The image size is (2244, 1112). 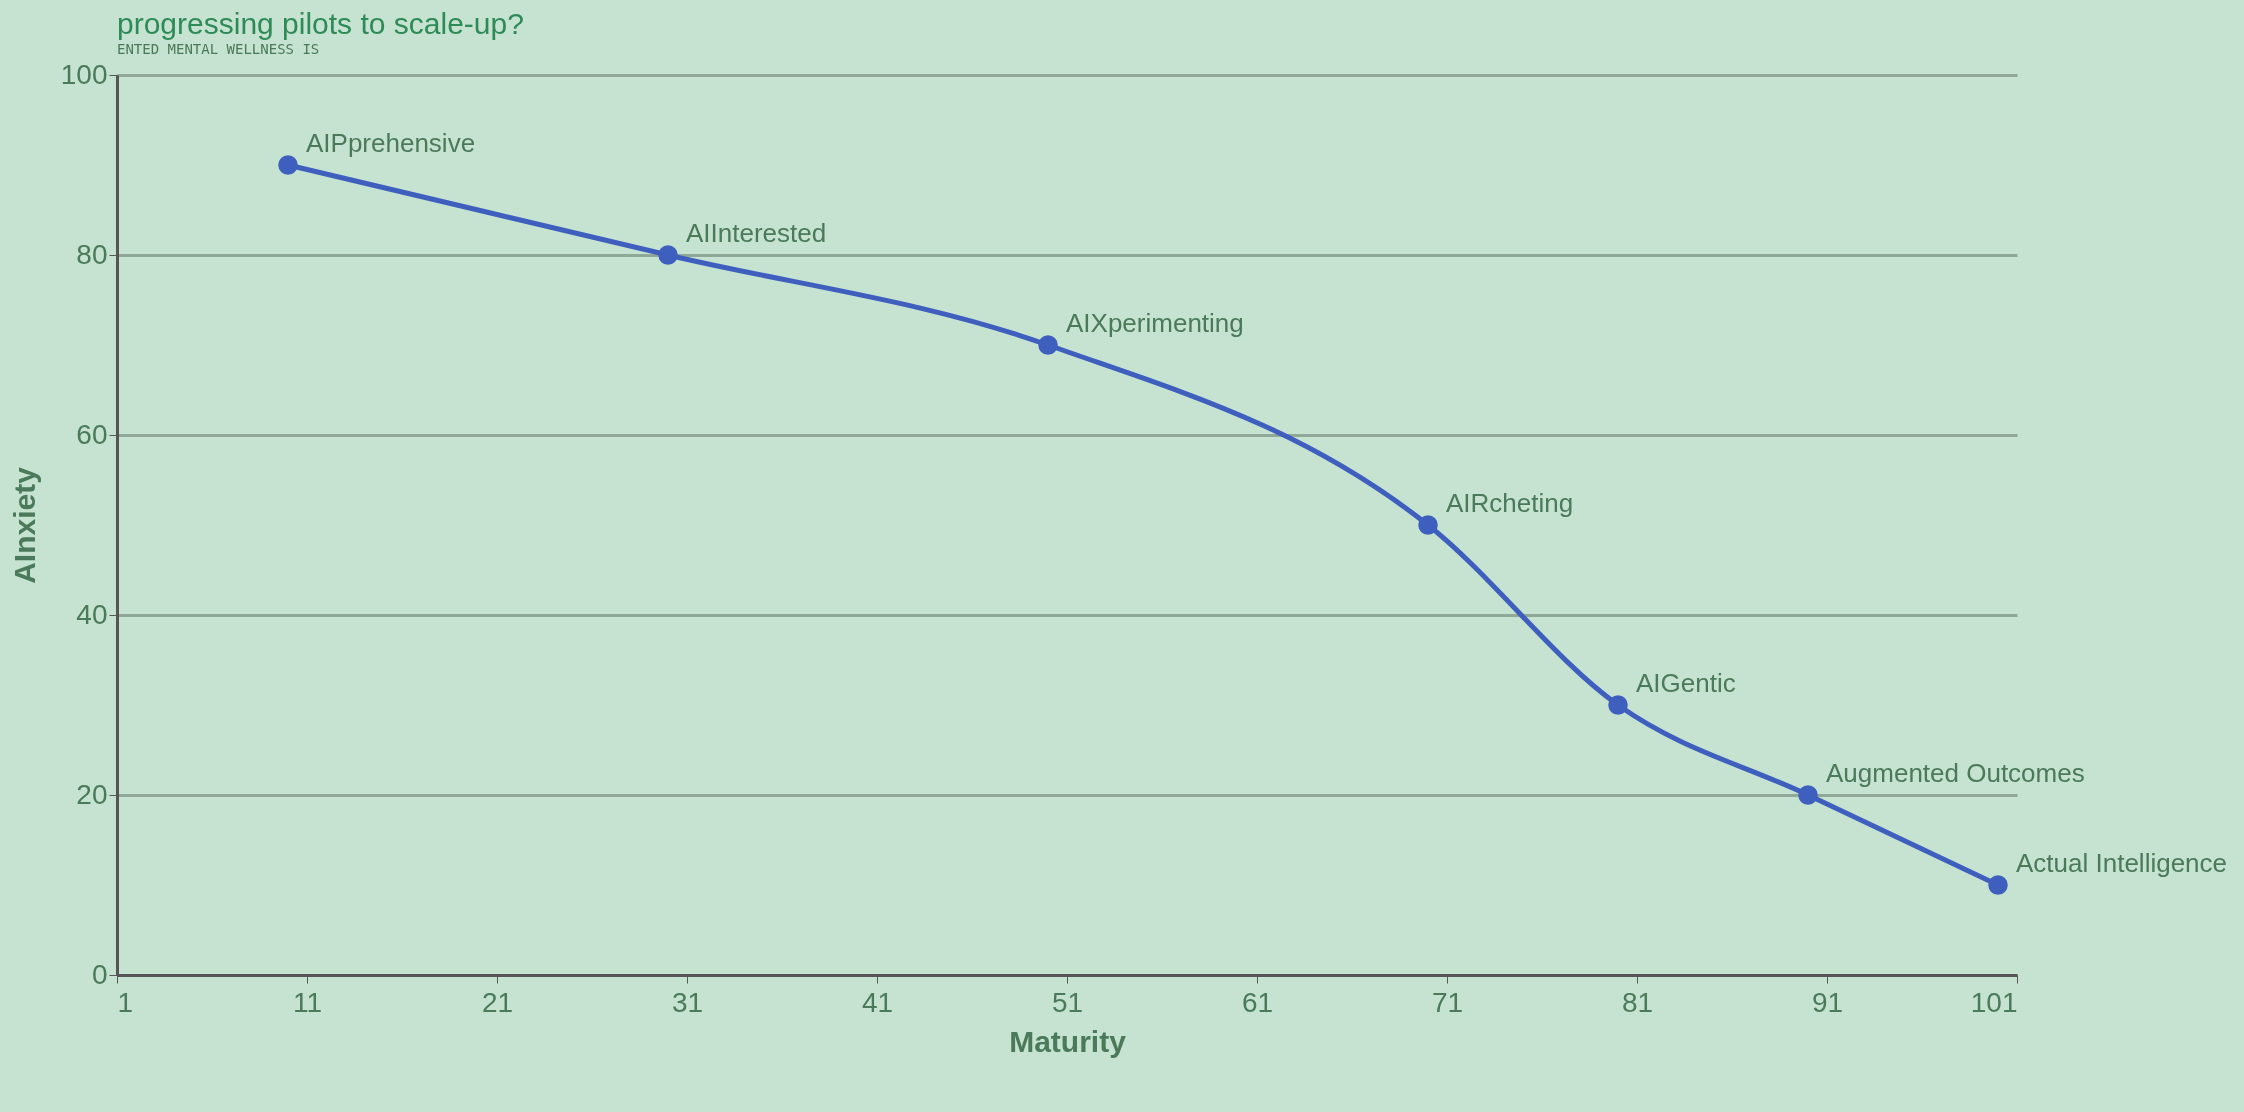 I want to click on x-tick-label: 61, so click(x=1257, y=1002).